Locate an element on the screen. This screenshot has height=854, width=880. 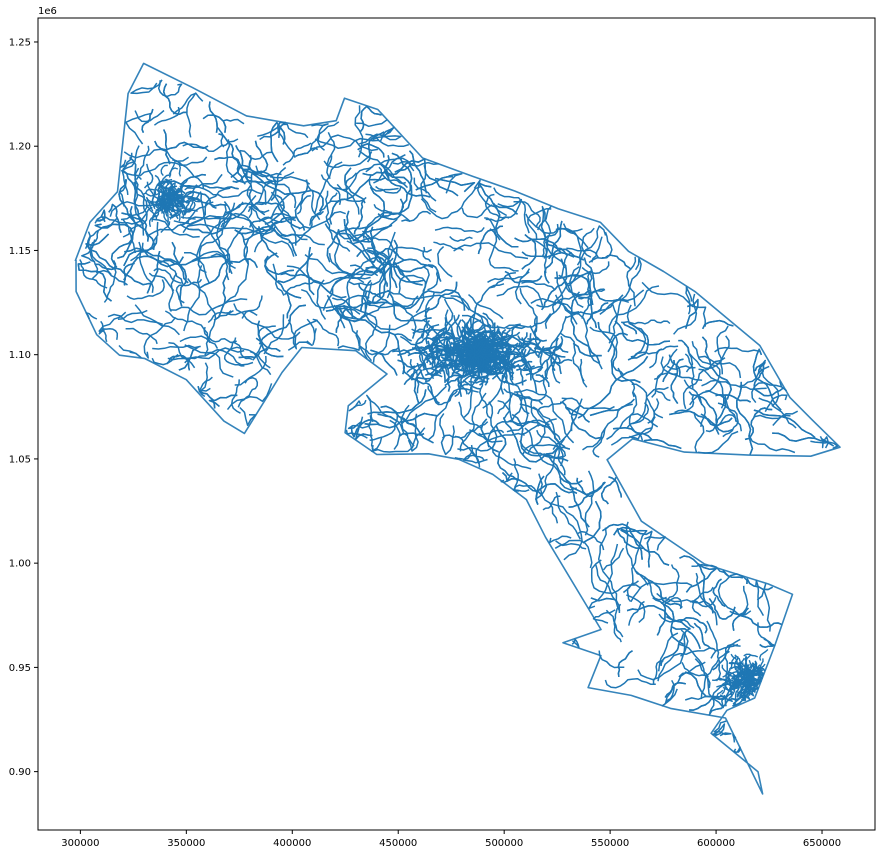
y-axis: 0.90 0.95 1.00 1.05 1.10 1.15 1.20 1.25 is located at coordinates (23, 407).